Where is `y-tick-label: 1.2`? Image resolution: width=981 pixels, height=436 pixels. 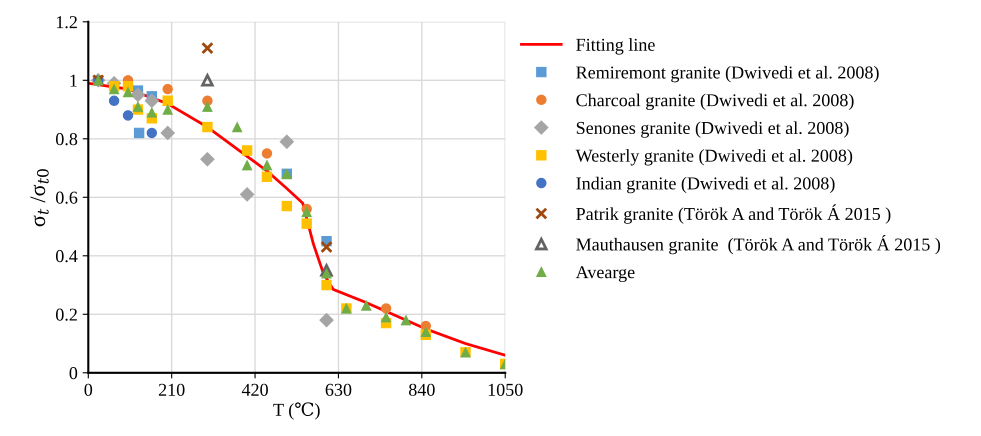 y-tick-label: 1.2 is located at coordinates (66, 22).